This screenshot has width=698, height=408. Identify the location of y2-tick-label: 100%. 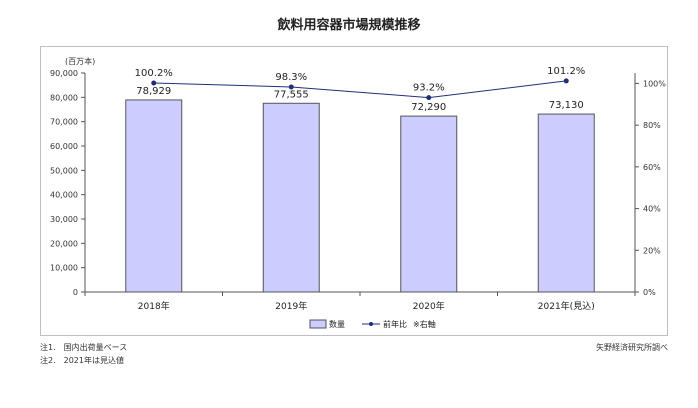
(654, 83).